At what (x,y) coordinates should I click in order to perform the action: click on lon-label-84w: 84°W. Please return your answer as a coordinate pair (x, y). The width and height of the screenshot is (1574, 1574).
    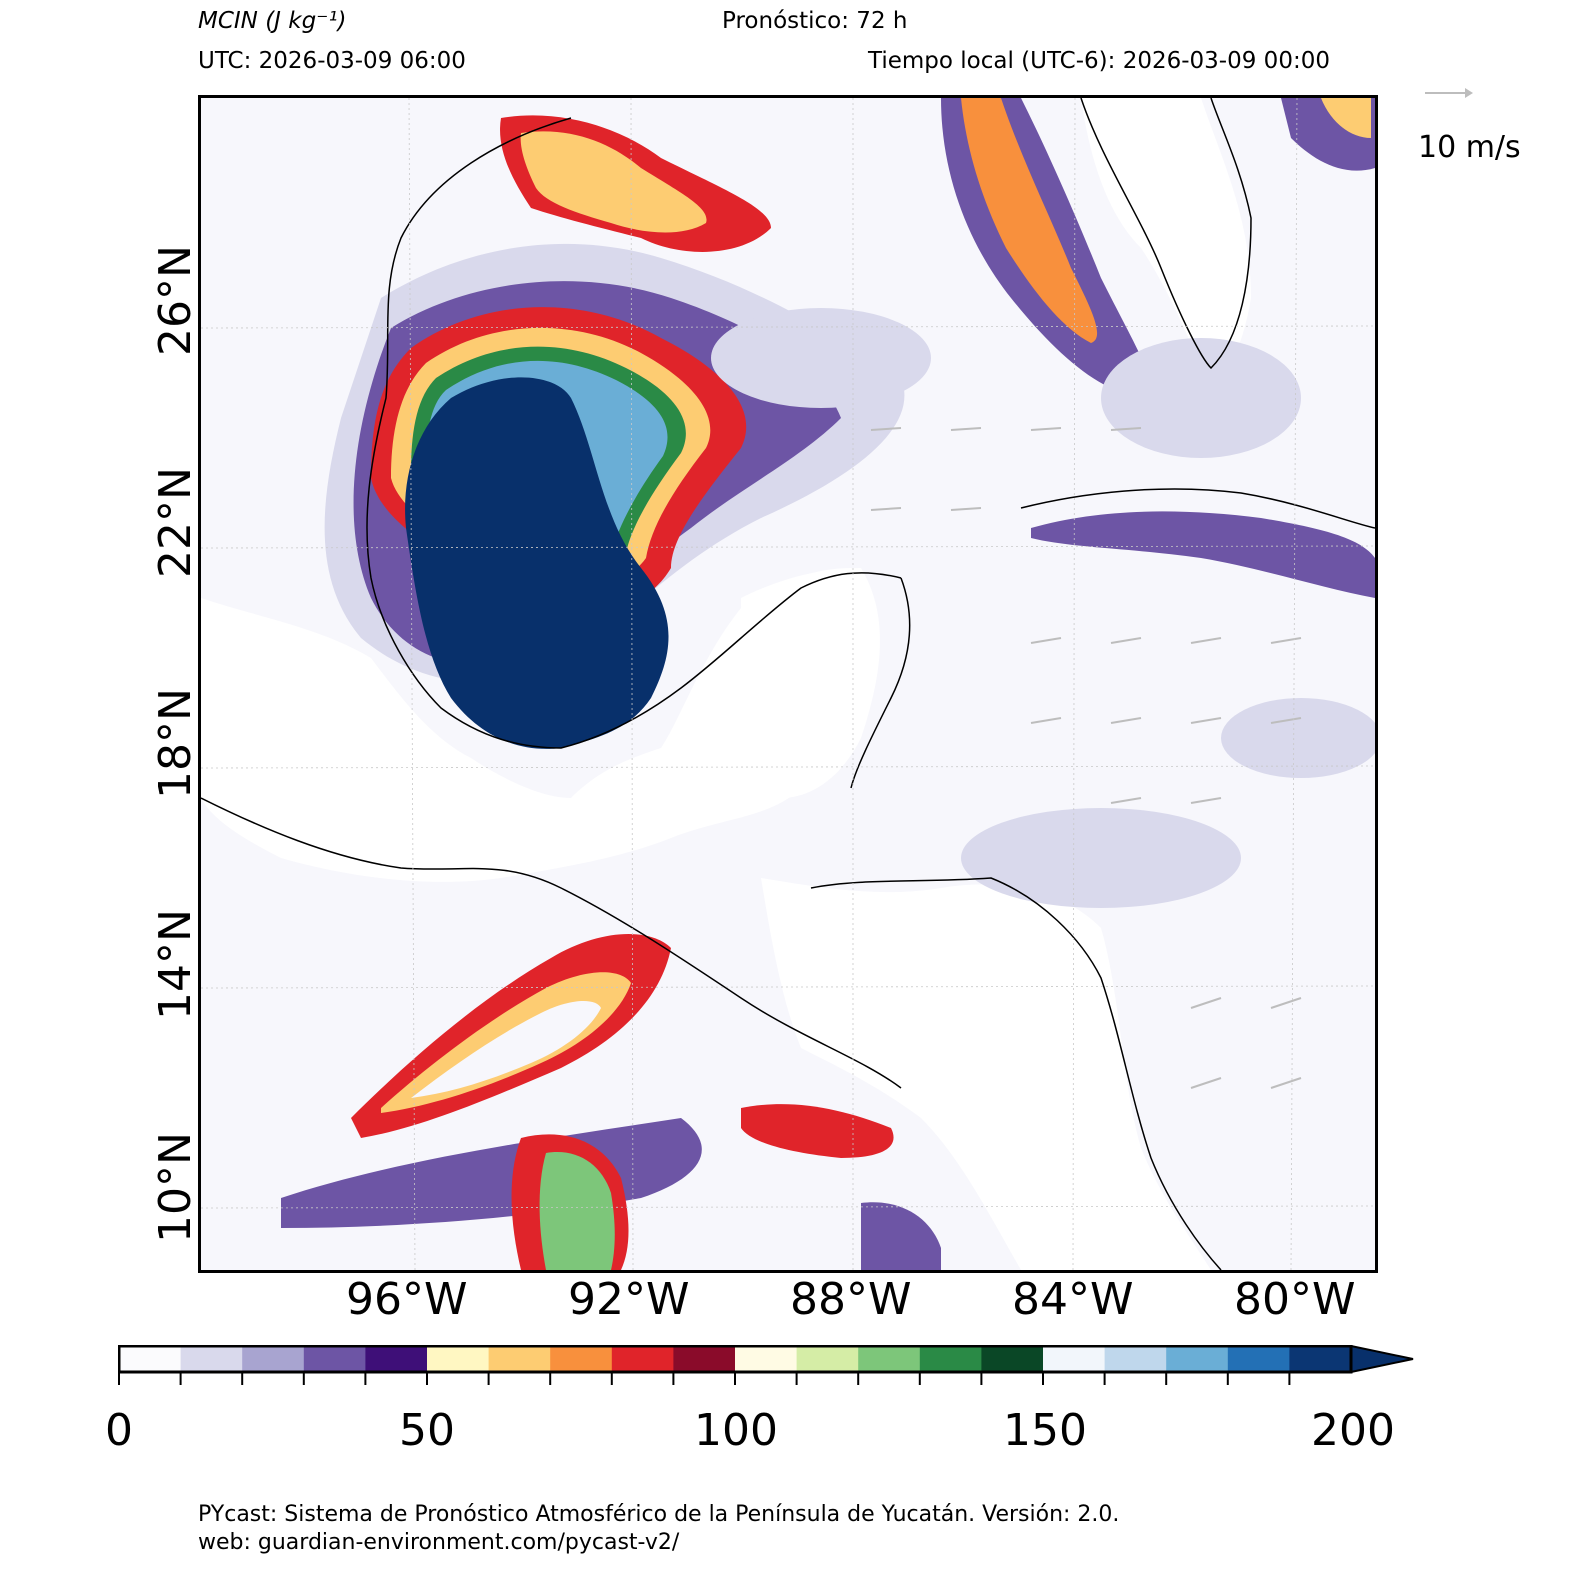
    Looking at the image, I should click on (1073, 1299).